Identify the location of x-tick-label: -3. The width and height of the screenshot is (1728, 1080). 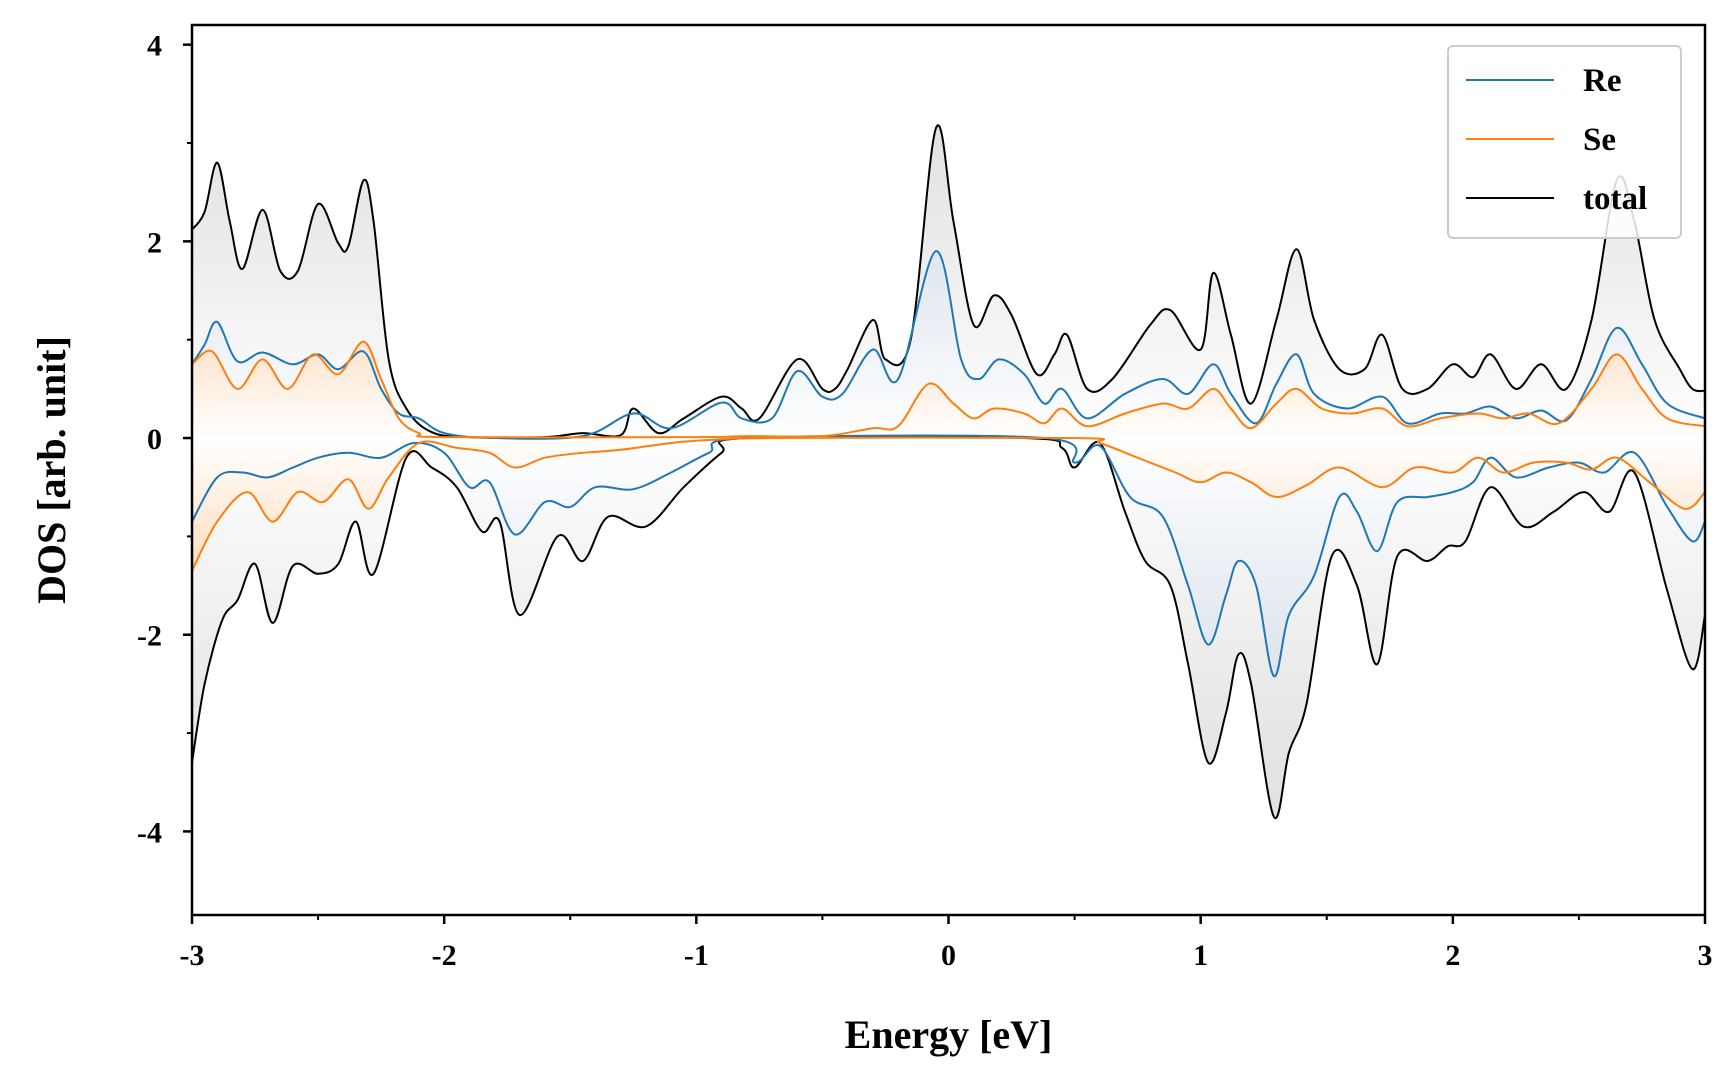
(192, 955).